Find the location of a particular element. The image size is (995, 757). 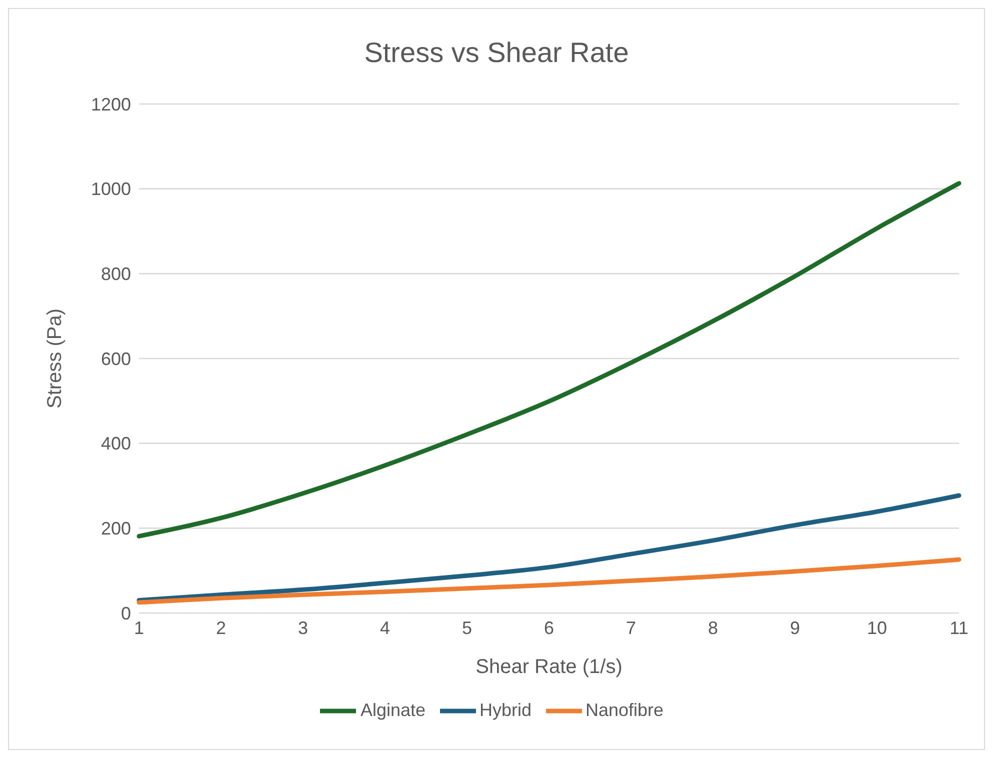

y-tick-label: 1000 is located at coordinates (110, 189).